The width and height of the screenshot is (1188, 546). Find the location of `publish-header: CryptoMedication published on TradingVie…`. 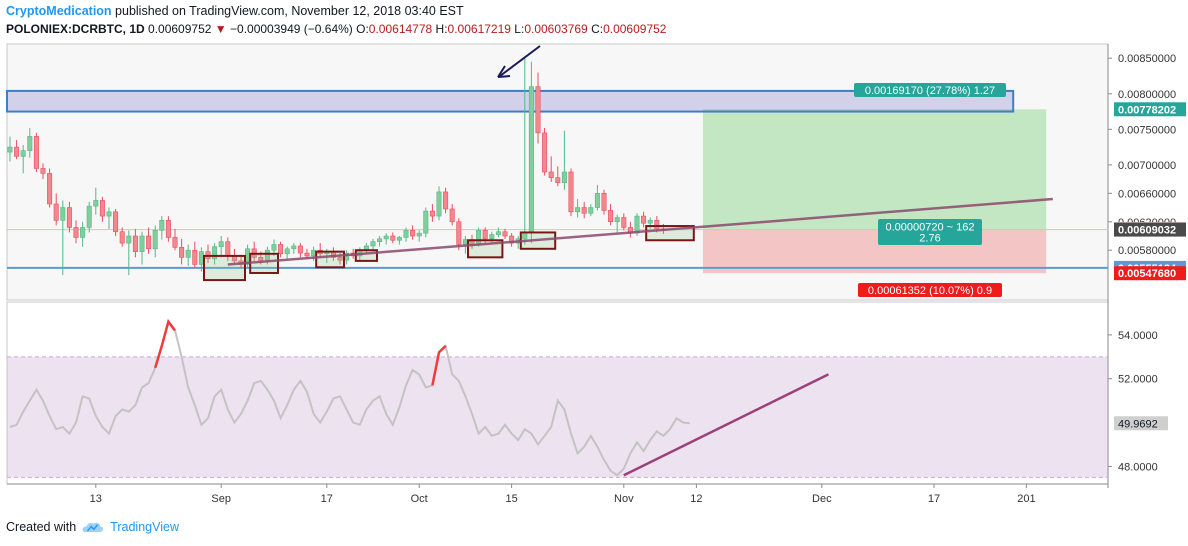

publish-header: CryptoMedication published on TradingVie… is located at coordinates (235, 11).